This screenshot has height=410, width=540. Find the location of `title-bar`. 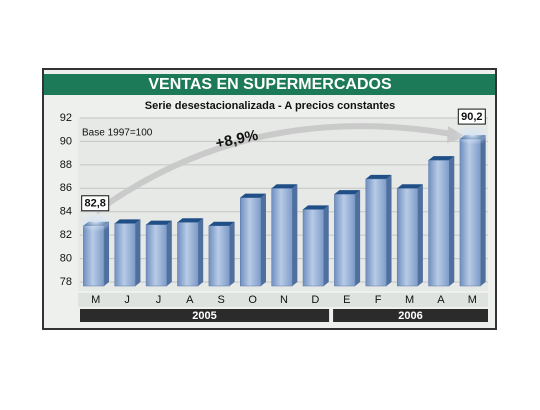

title-bar is located at coordinates (269, 84).